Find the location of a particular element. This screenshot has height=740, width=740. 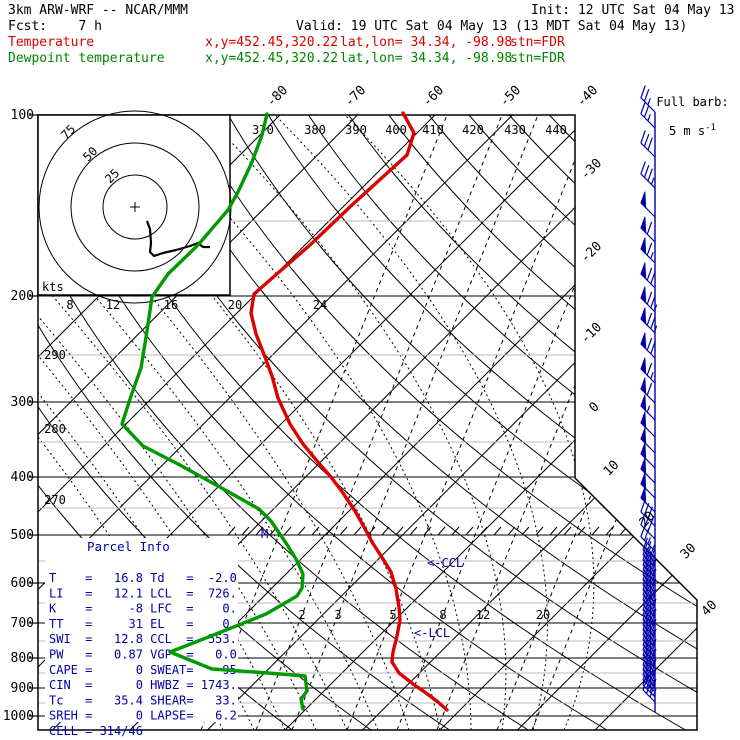

moist-adiabat-label: 12 is located at coordinates (113, 305).